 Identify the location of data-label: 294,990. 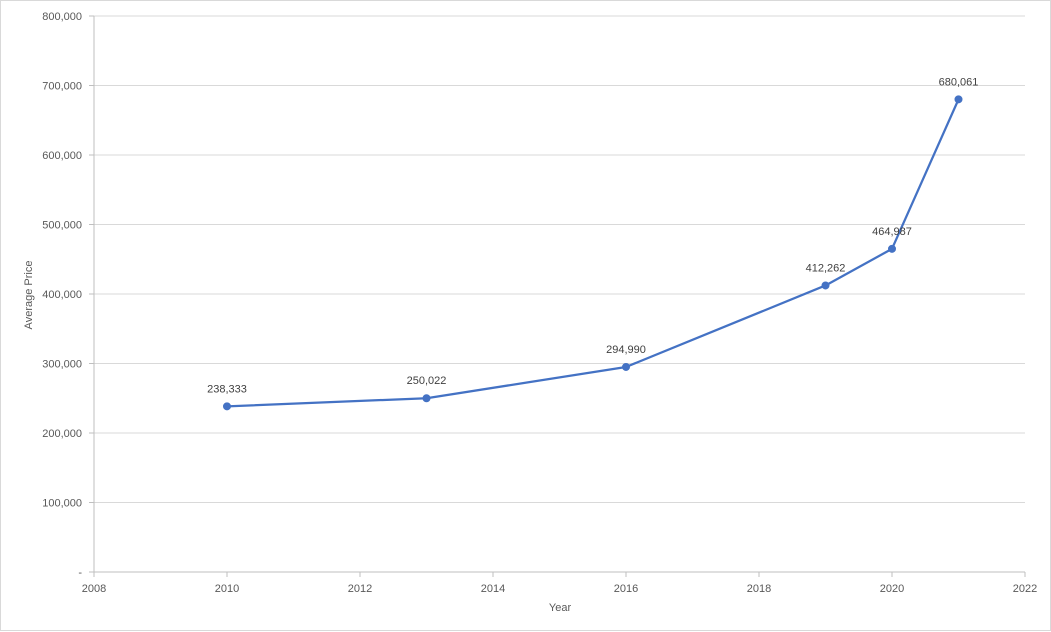
(626, 350).